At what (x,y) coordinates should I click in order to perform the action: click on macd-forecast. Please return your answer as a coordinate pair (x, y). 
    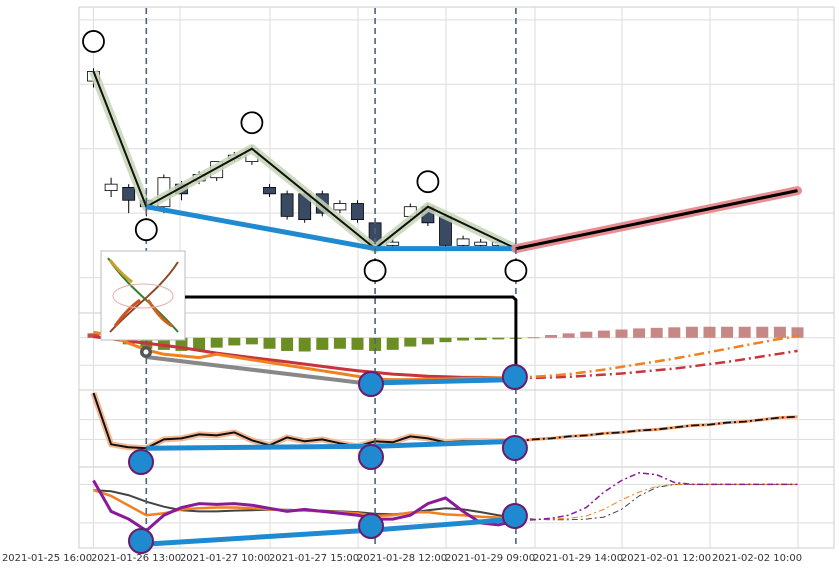
    Looking at the image, I should click on (656, 356).